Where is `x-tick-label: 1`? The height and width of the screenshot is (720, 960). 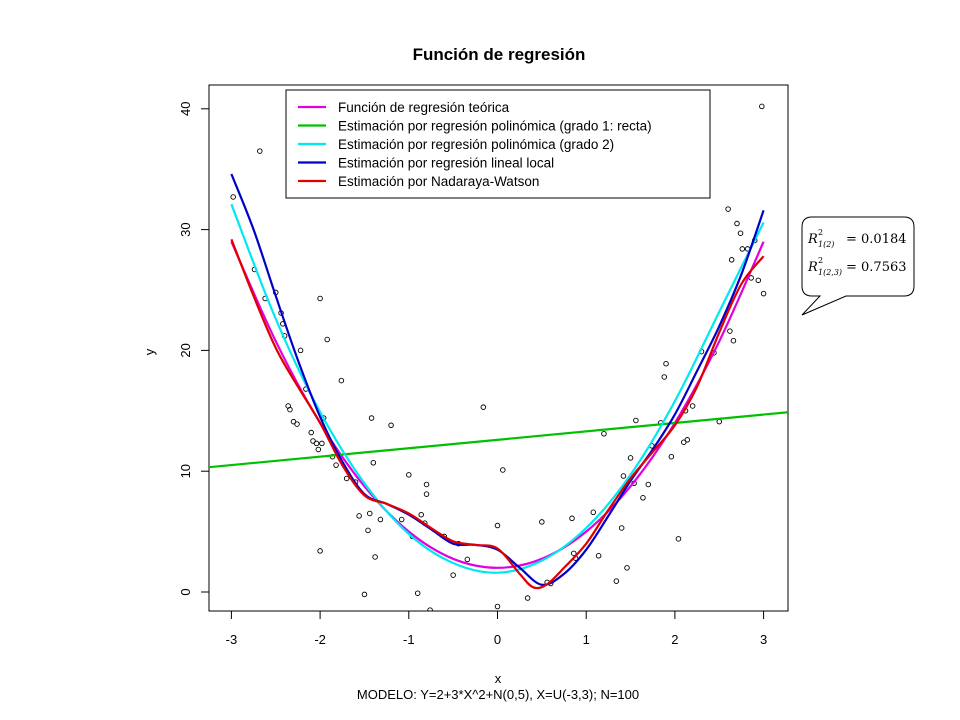
x-tick-label: 1 is located at coordinates (586, 639).